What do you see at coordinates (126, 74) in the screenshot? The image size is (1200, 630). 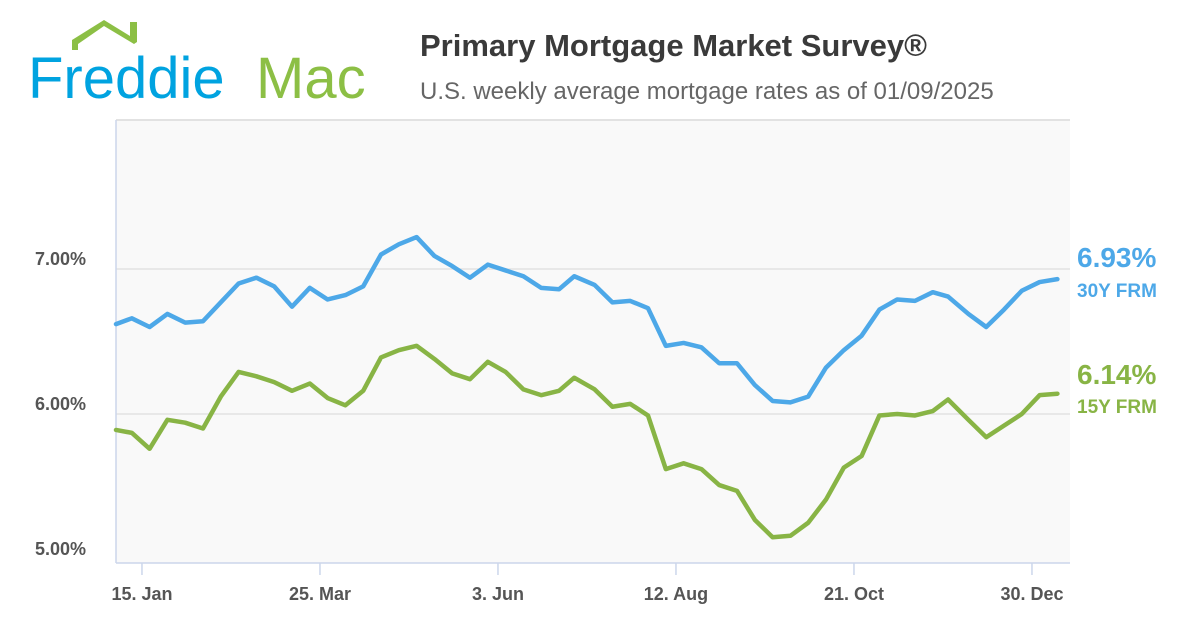 I see `logo-text-freddie: Freddie` at bounding box center [126, 74].